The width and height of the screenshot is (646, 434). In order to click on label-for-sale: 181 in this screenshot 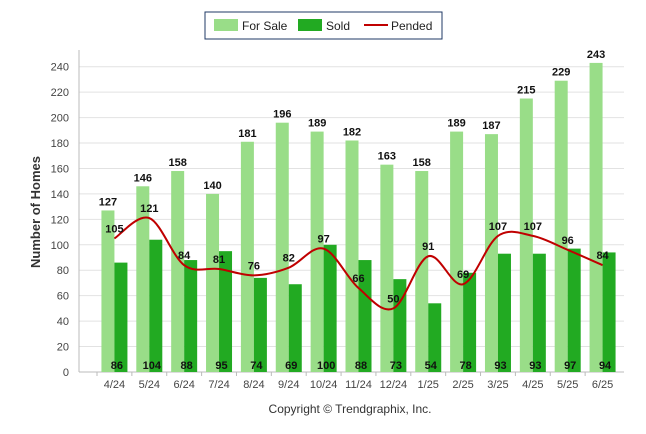, I will do `click(247, 134)`.